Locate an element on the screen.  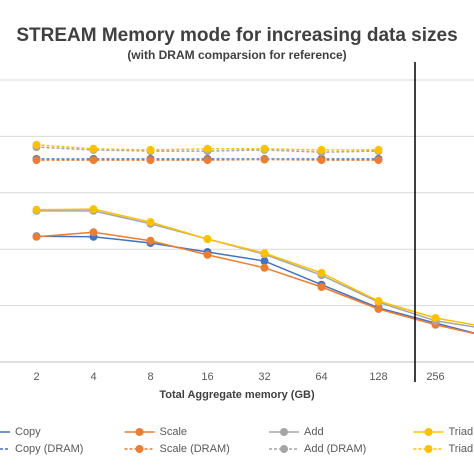
x-tick-label: 8 is located at coordinates (150, 377).